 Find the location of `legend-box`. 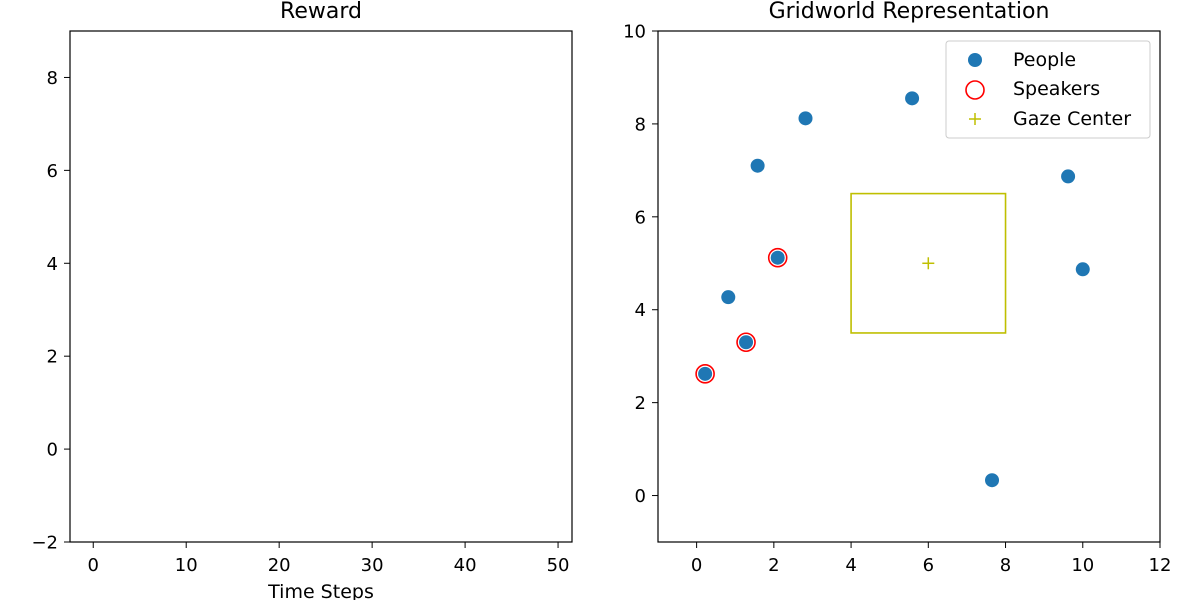

legend-box is located at coordinates (1048, 89).